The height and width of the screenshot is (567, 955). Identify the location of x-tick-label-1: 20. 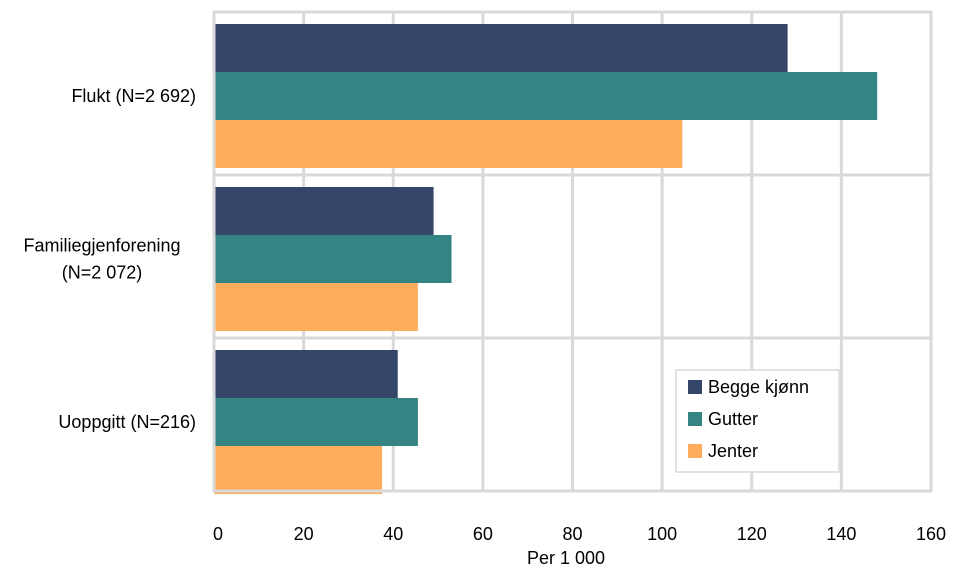
(304, 534).